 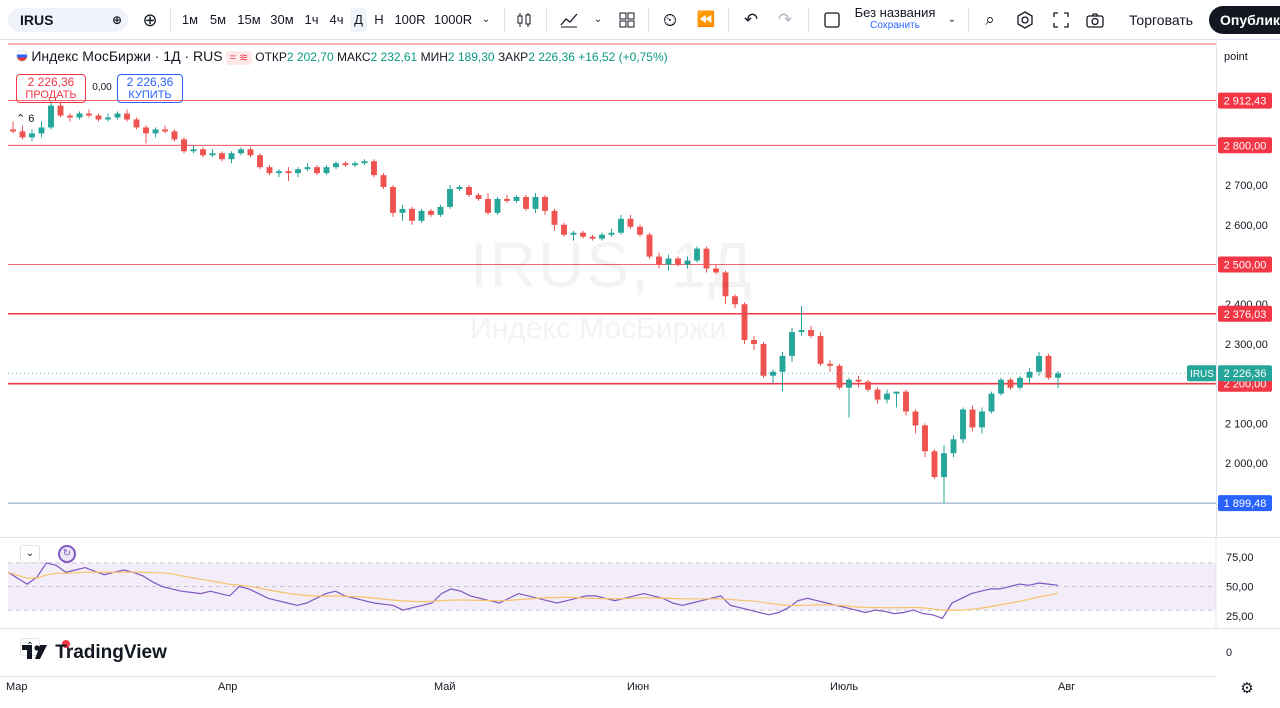 I want to click on rsi-chart: 75,00 50,00 25,00, so click(x=640, y=583).